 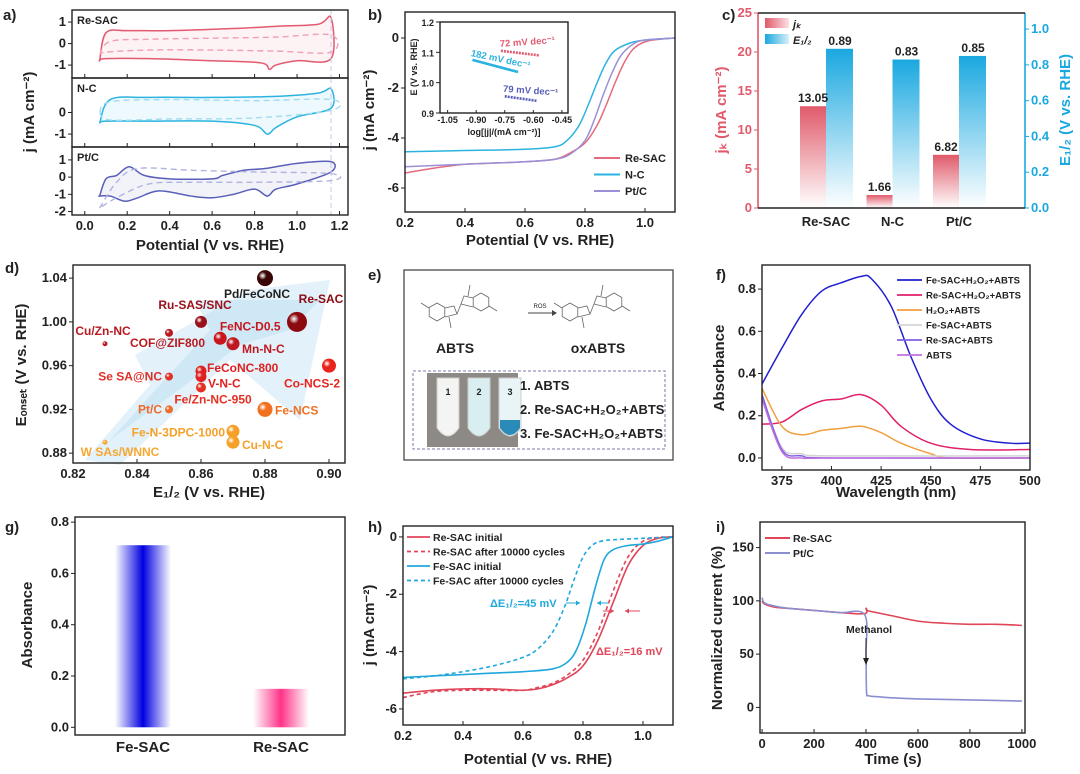 I want to click on product-label: oxABTS, so click(x=598, y=348).